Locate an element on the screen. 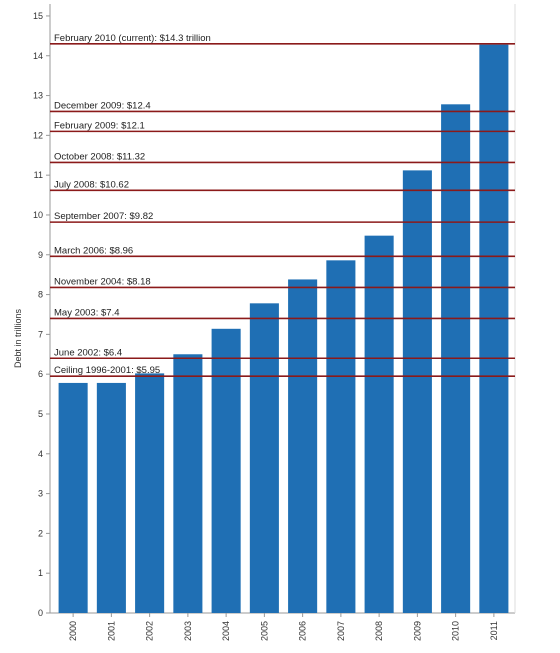 The width and height of the screenshot is (560, 653). y-tick-label: 13 is located at coordinates (38, 96).